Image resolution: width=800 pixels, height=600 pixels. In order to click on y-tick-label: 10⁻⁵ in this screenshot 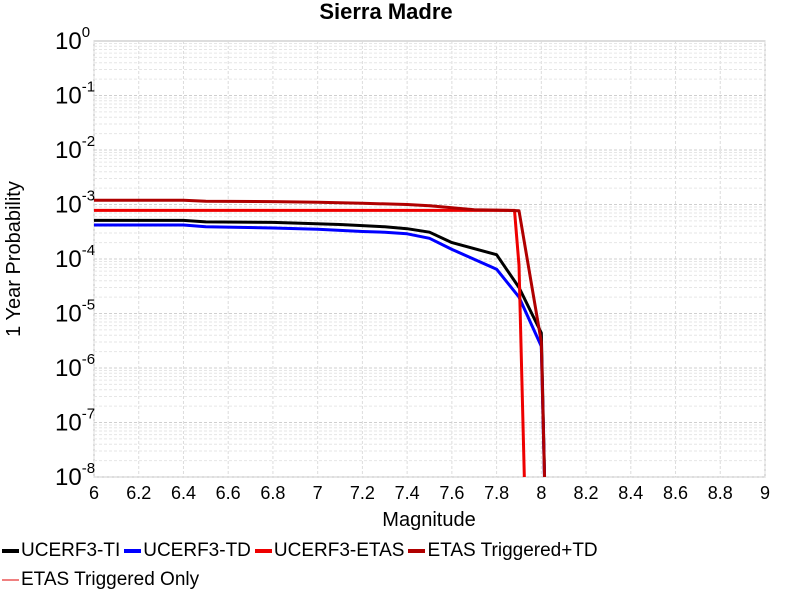, I will do `click(75, 312)`.